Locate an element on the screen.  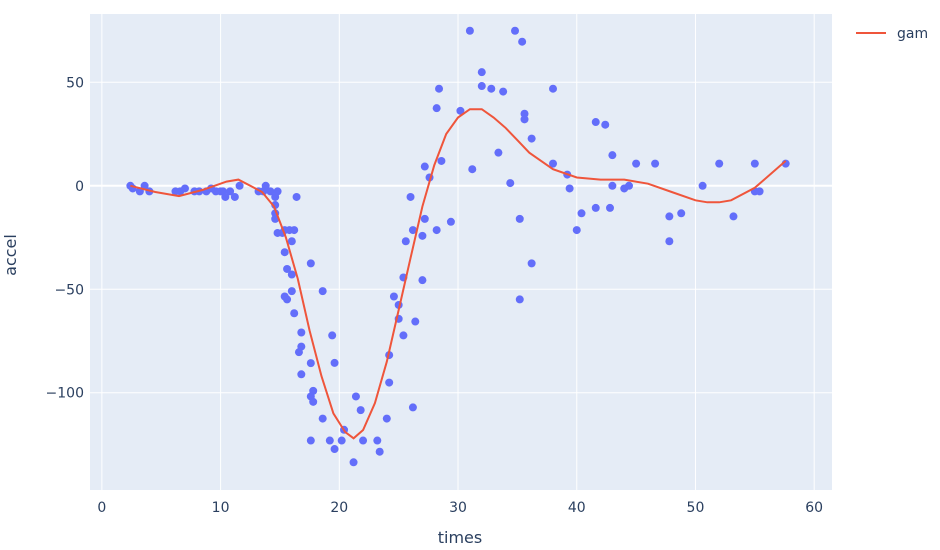
x-tick-label: 60 is located at coordinates (814, 508).